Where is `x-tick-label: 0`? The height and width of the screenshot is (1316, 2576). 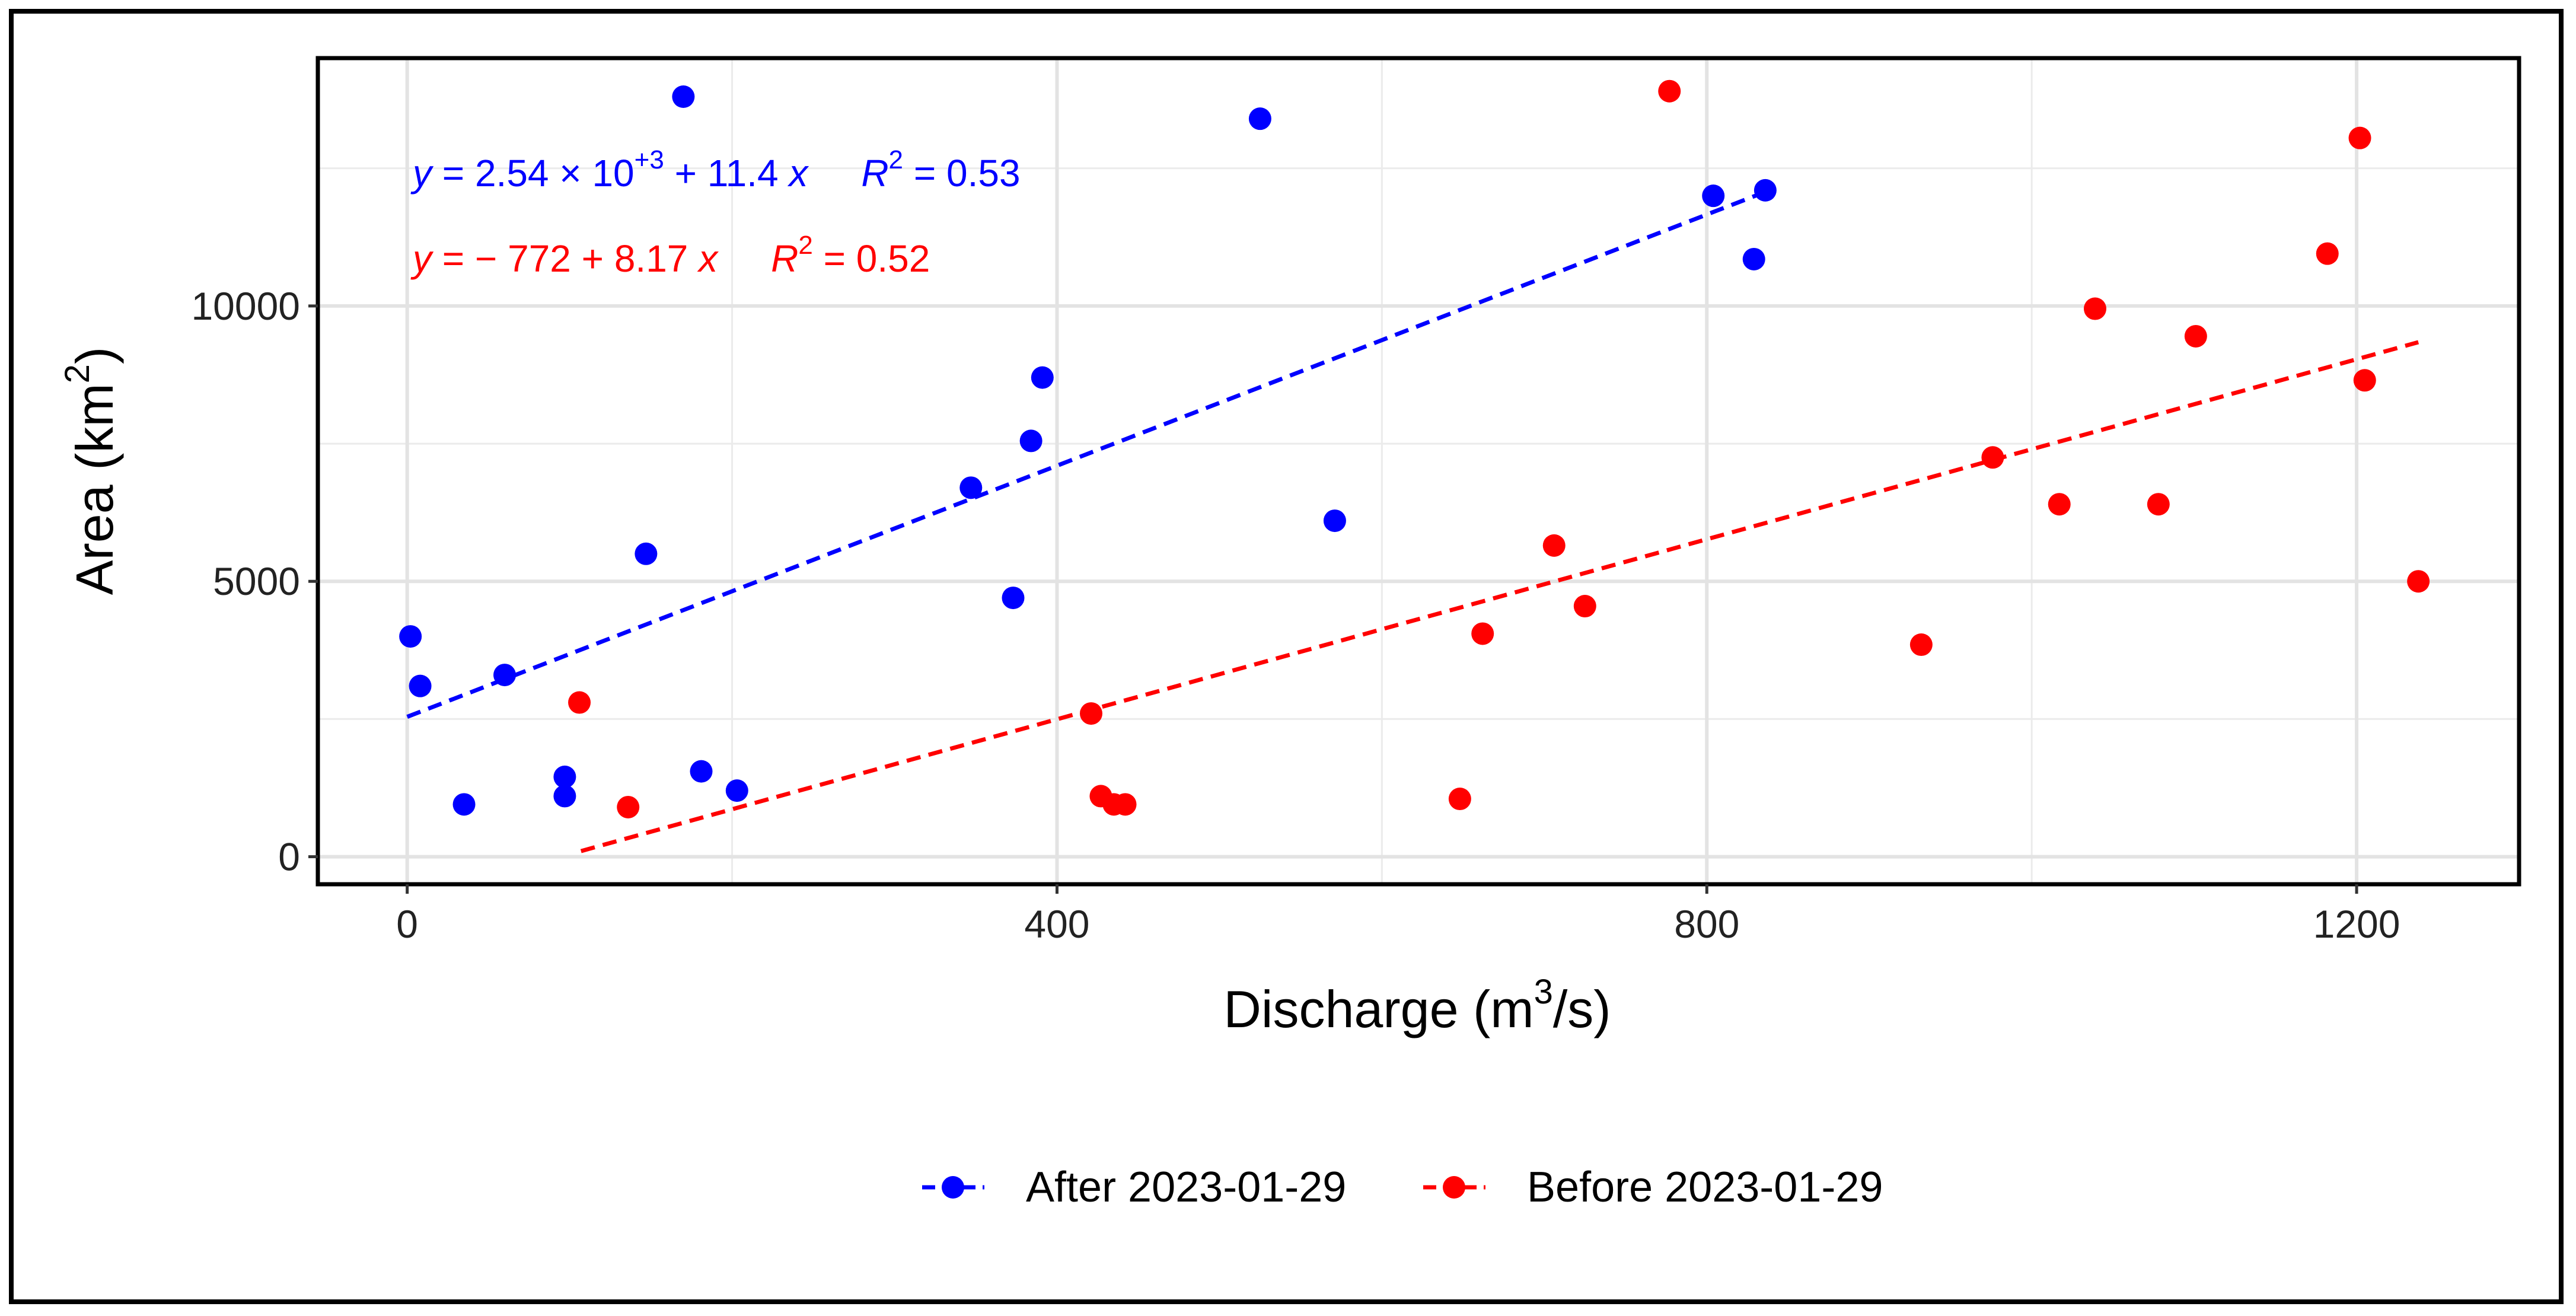
x-tick-label: 0 is located at coordinates (407, 924).